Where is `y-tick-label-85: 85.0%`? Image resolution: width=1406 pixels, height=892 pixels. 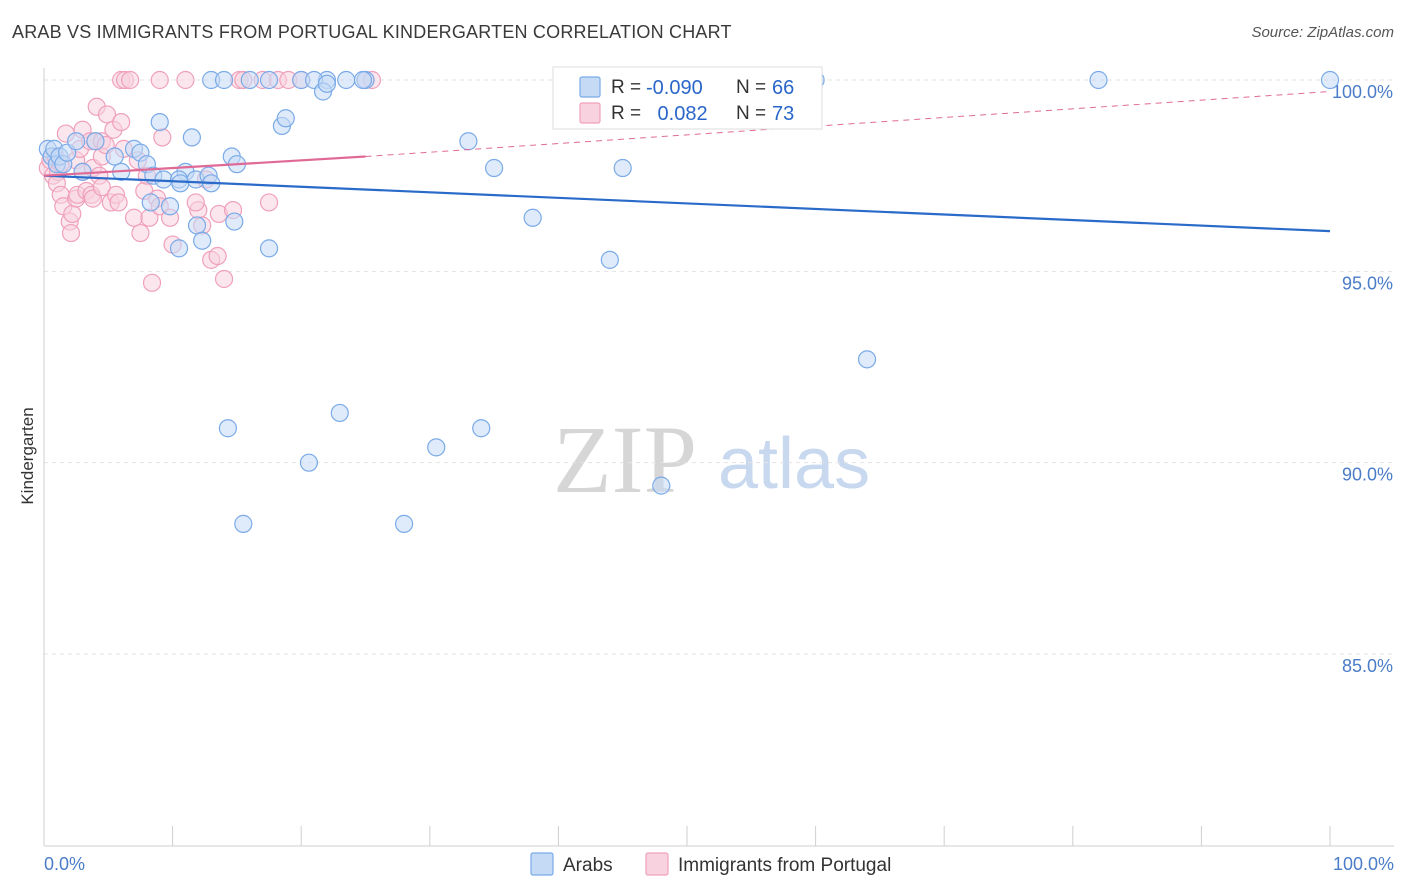 y-tick-label-85: 85.0% is located at coordinates (1367, 666).